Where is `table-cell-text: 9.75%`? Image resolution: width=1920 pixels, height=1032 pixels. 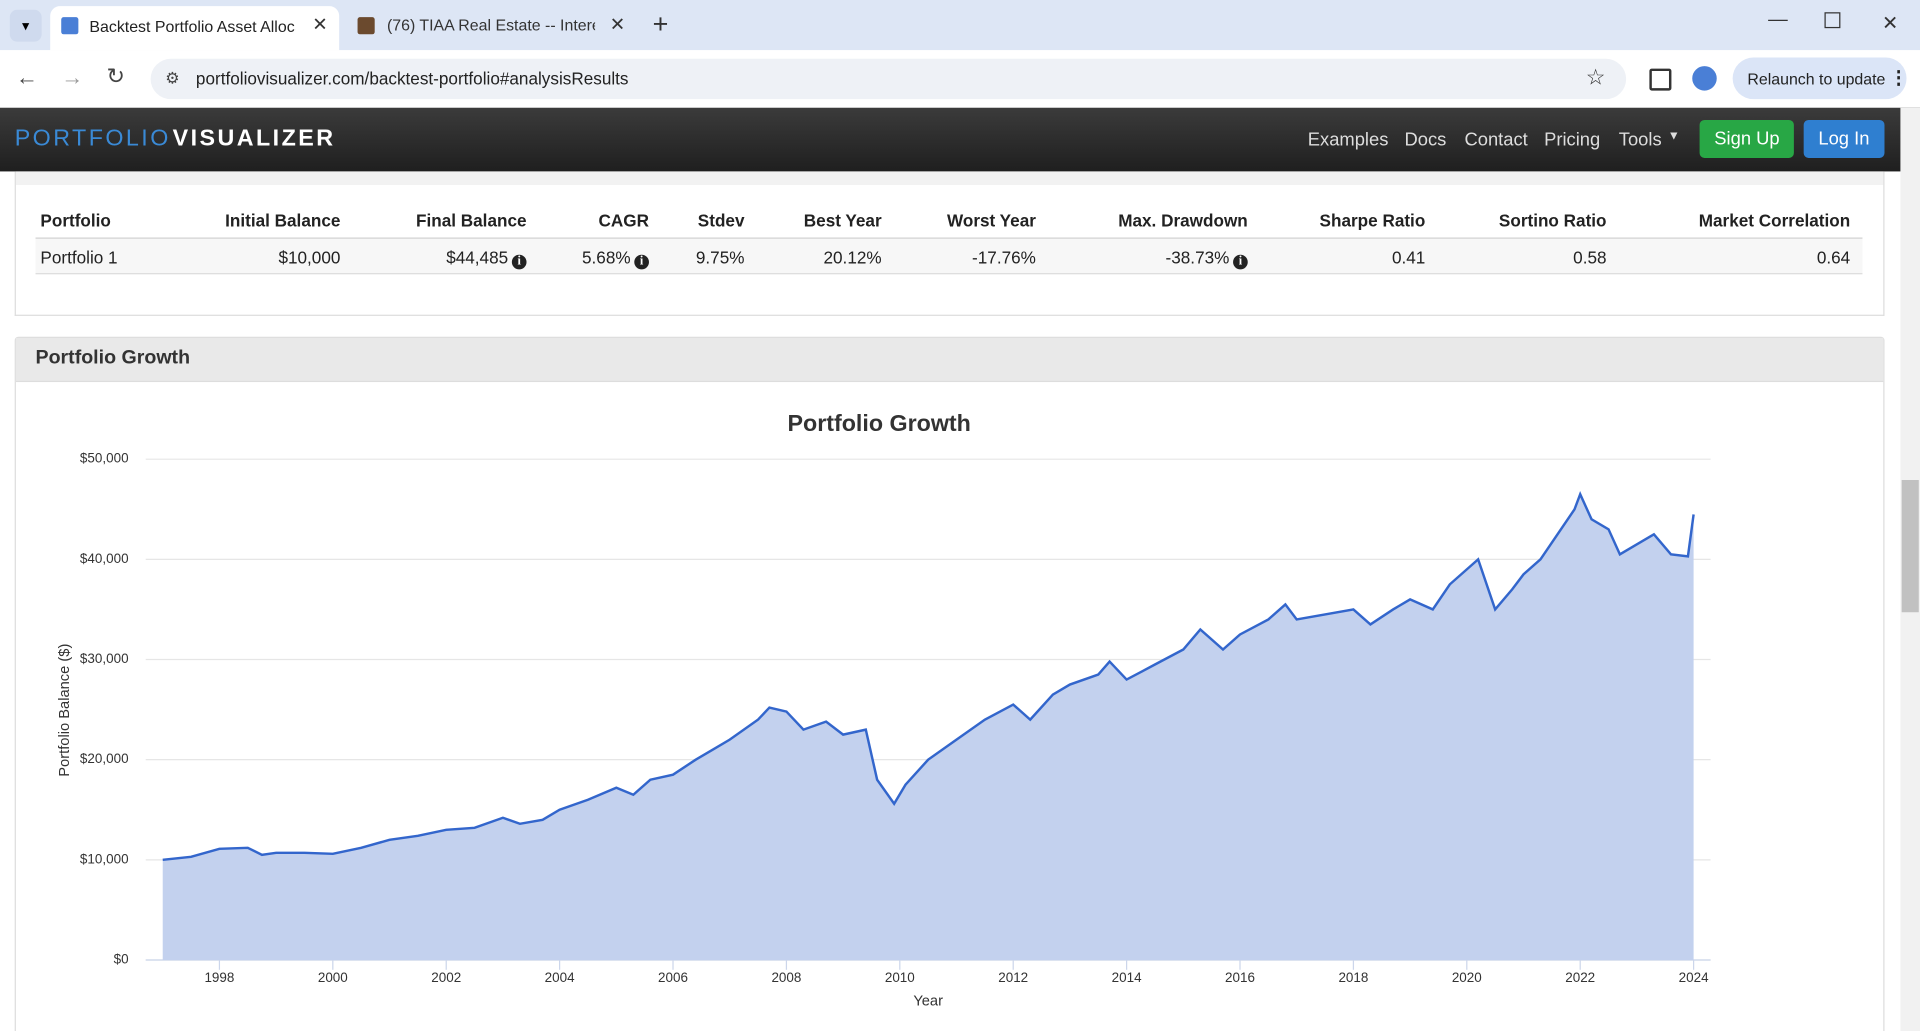 table-cell-text: 9.75% is located at coordinates (720, 257).